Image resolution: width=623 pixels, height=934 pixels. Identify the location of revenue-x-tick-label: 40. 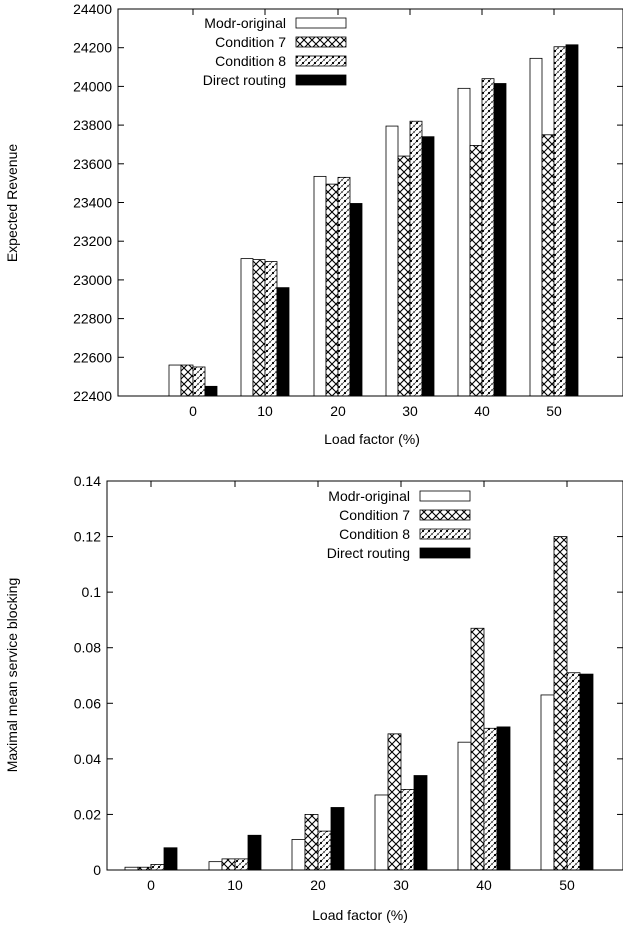
(482, 411).